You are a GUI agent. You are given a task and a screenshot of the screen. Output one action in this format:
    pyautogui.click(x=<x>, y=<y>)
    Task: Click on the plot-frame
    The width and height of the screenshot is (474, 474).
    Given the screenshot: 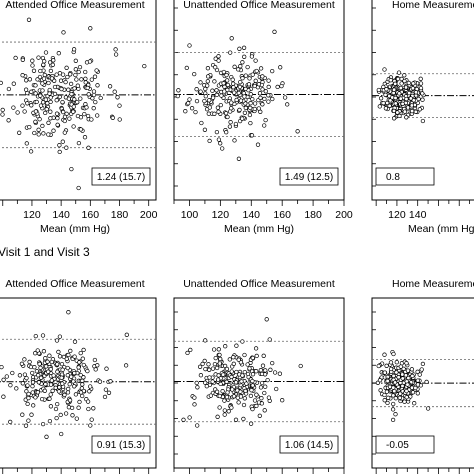 What is the action you would take?
    pyautogui.click(x=78, y=100)
    